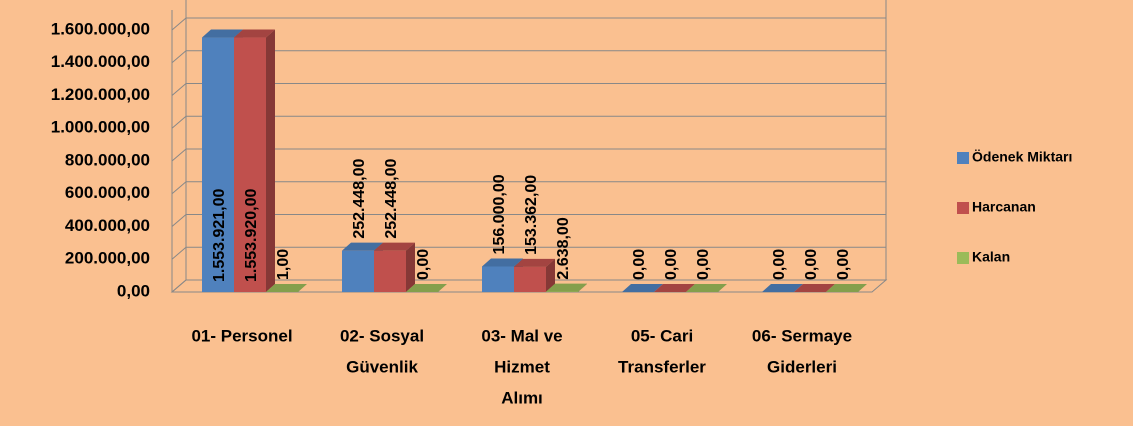 This screenshot has width=1133, height=426. Describe the element at coordinates (521, 335) in the screenshot. I see `x-tick-label: 03- Mal ve` at that location.